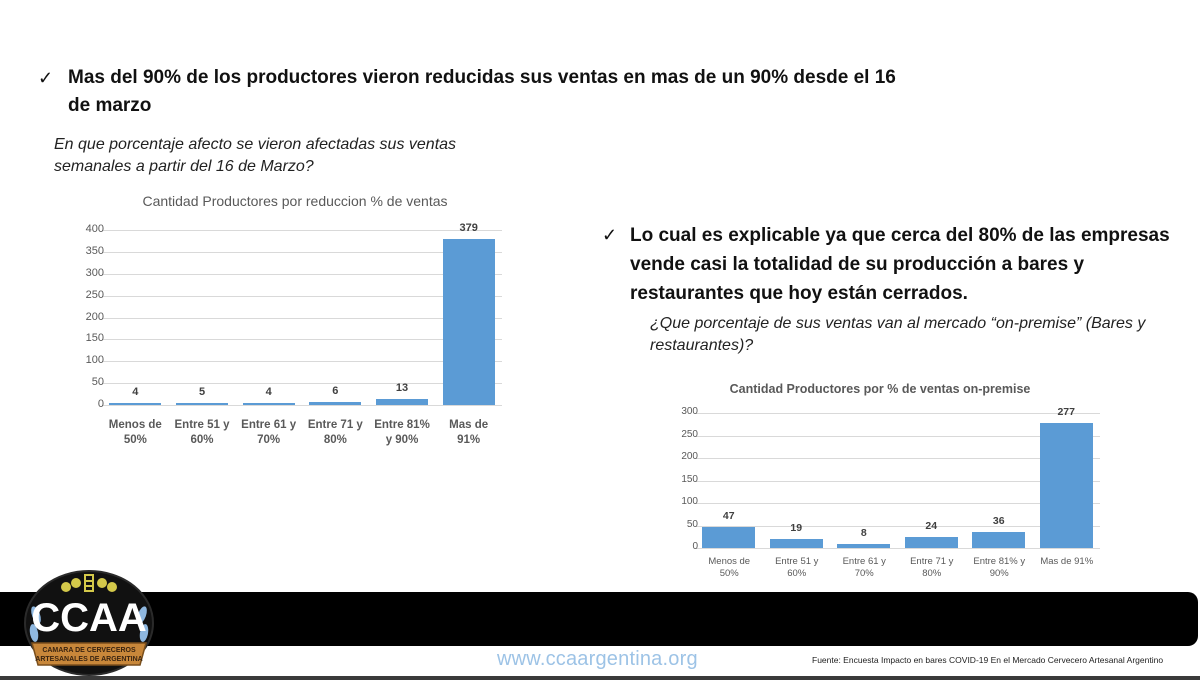 Image resolution: width=1200 pixels, height=680 pixels. Describe the element at coordinates (999, 574) in the screenshot. I see `x-tick-label-line: 90%` at that location.